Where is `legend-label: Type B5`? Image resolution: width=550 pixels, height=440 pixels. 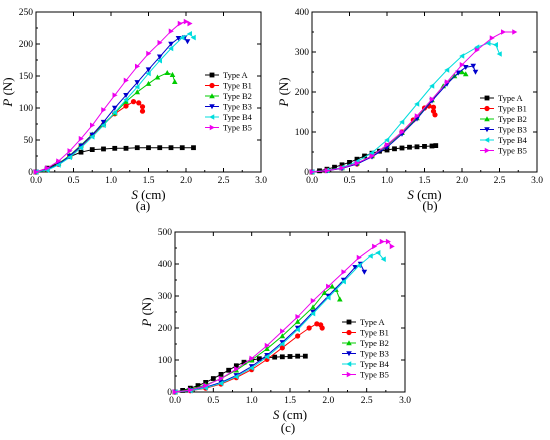 legend-label: Type B5 is located at coordinates (512, 151).